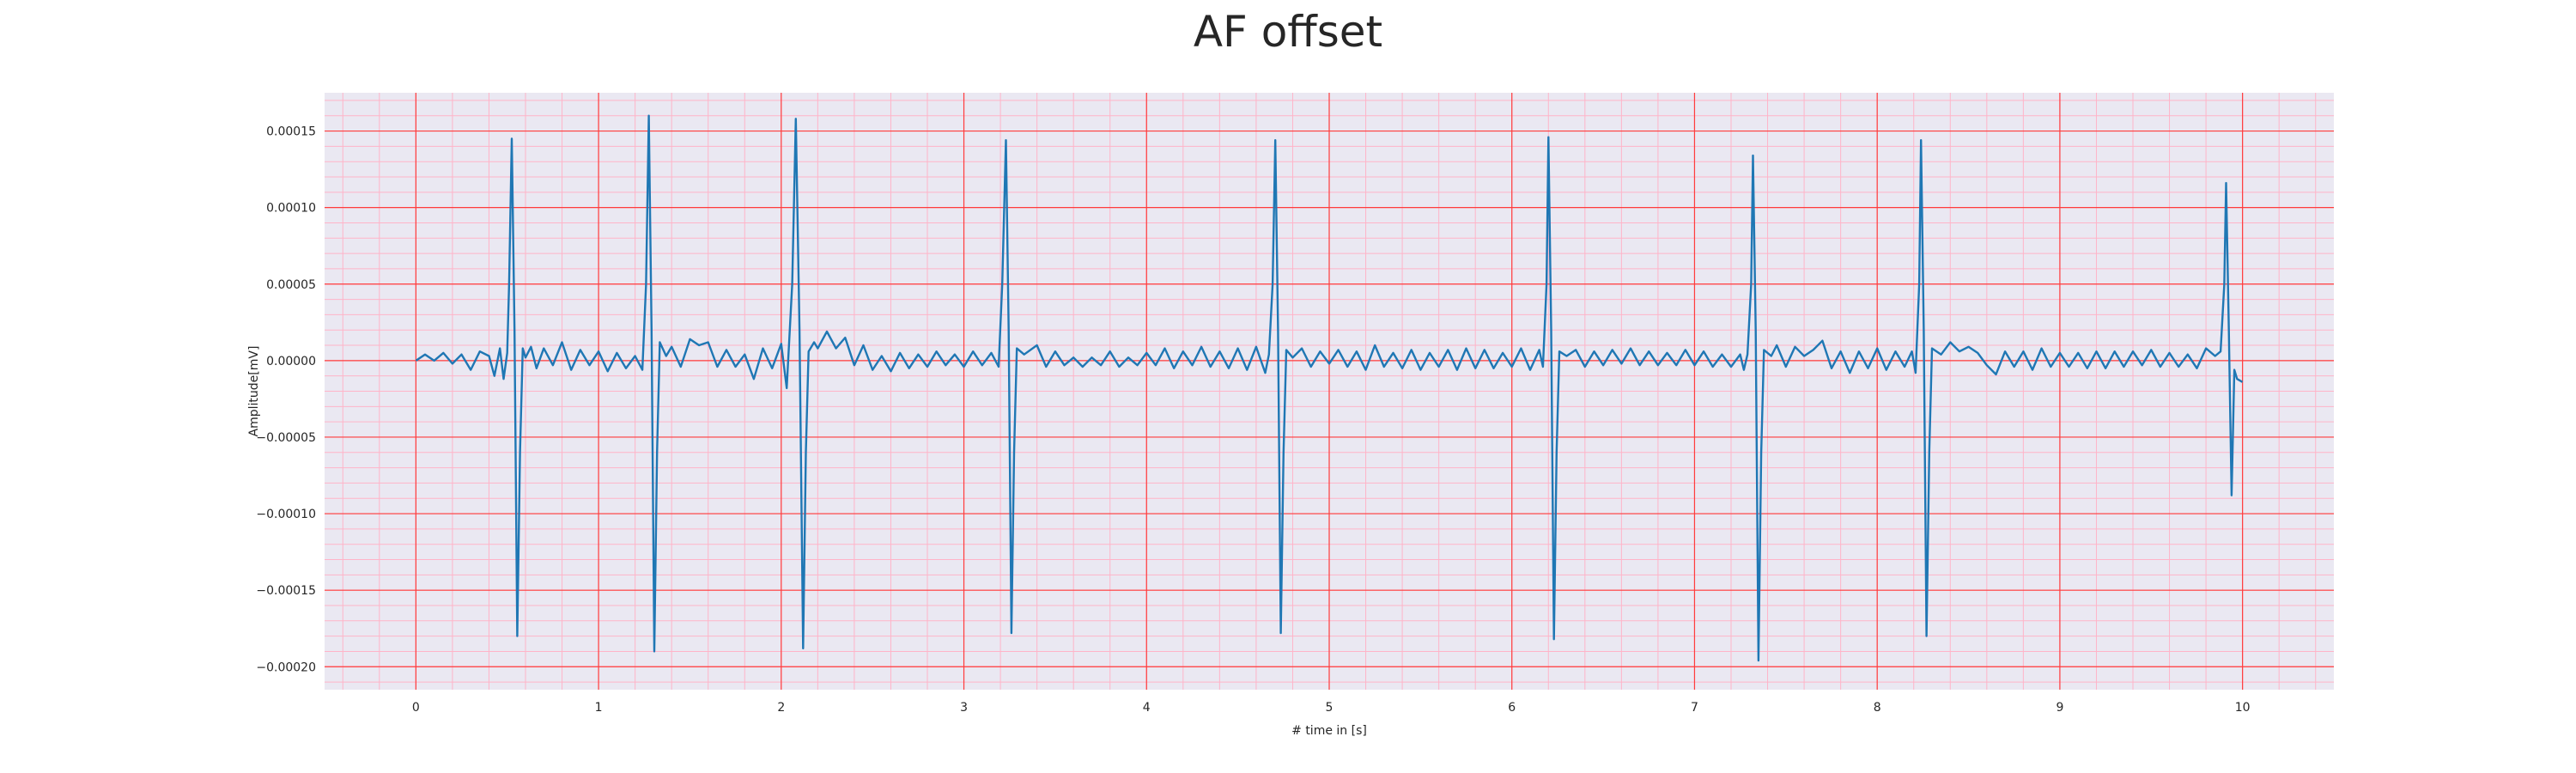 This screenshot has height=773, width=2576. I want to click on x-tick-labels: 0 1 2 3 4 5 6 7 8 9 10, so click(1331, 708).